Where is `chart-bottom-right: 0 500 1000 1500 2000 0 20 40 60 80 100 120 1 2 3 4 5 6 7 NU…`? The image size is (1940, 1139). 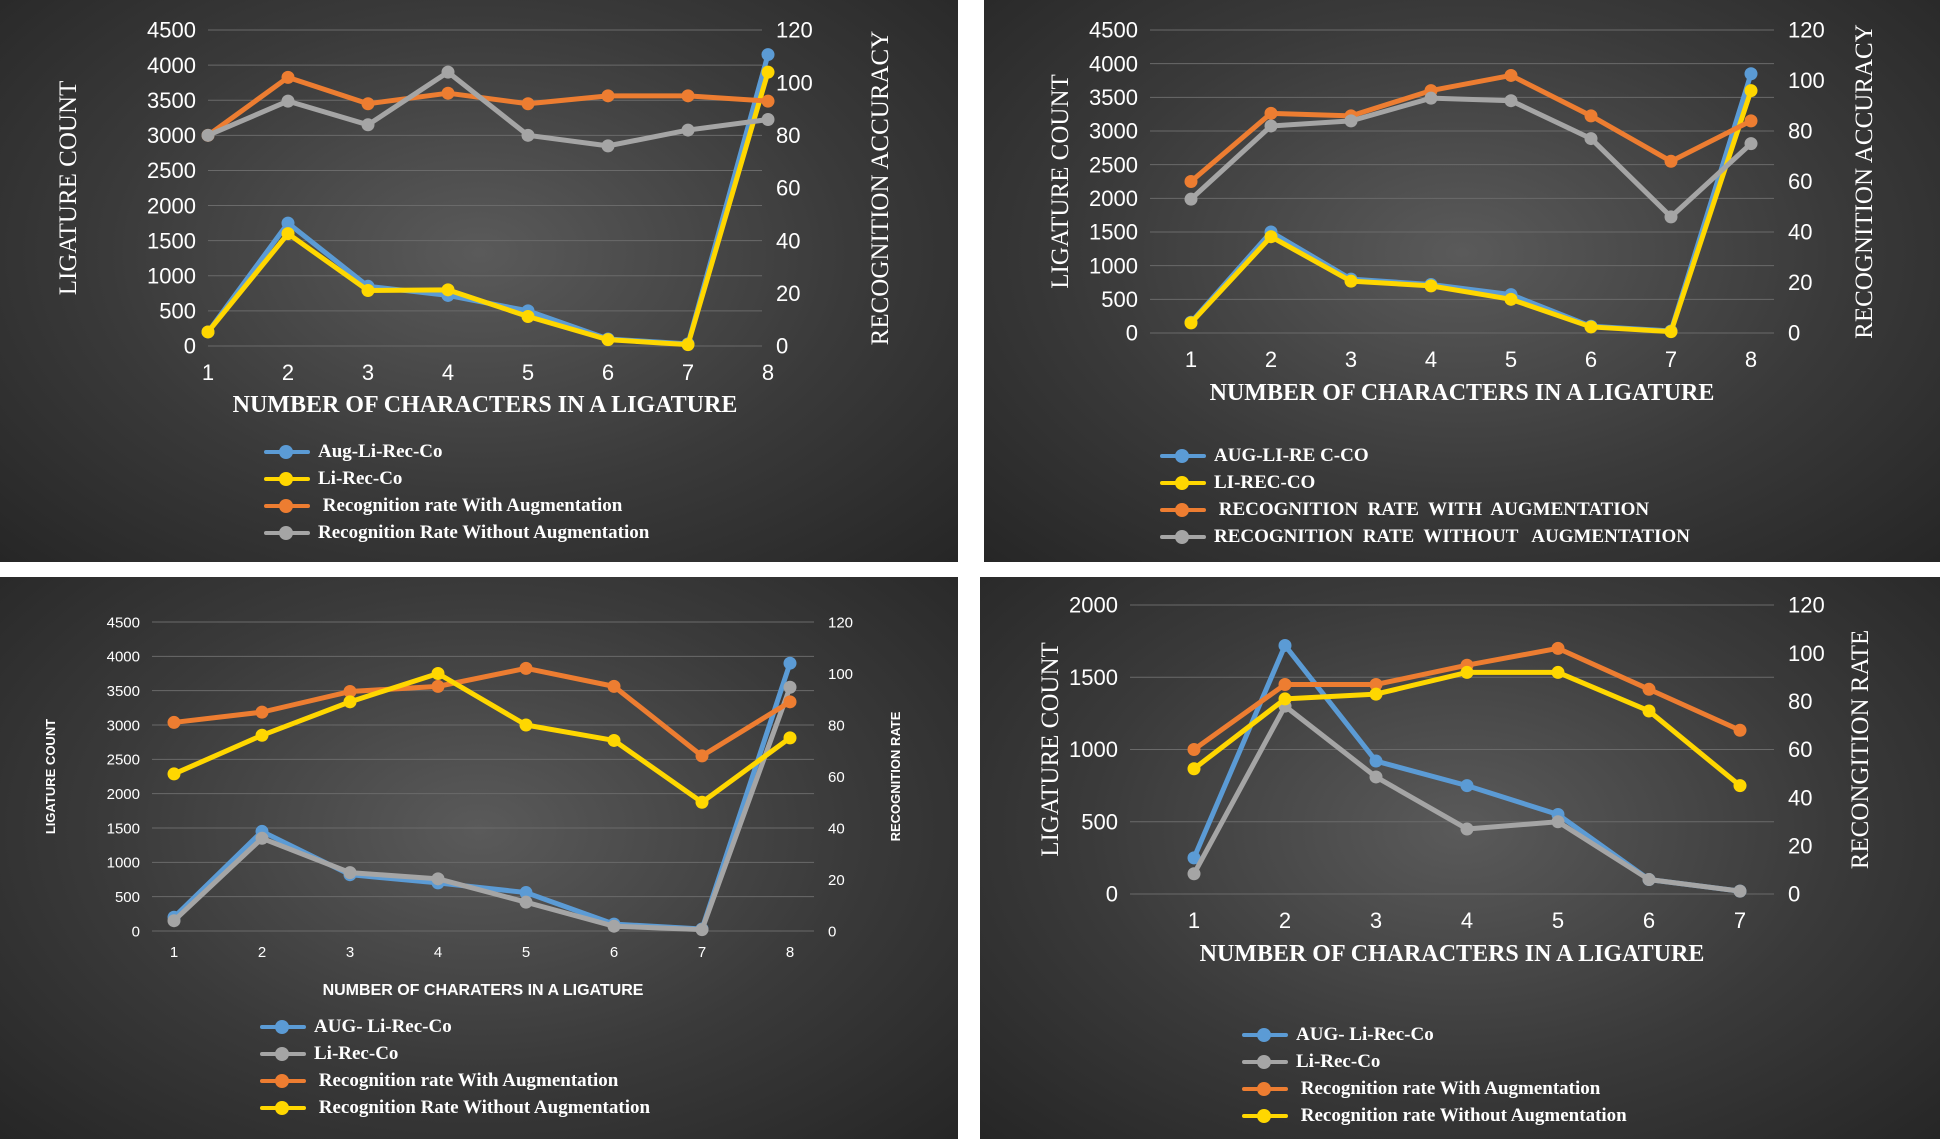
chart-bottom-right: 0 500 1000 1500 2000 0 20 40 60 80 100 120 1 2 3 4 5 6 7 NU… is located at coordinates (1455, 780).